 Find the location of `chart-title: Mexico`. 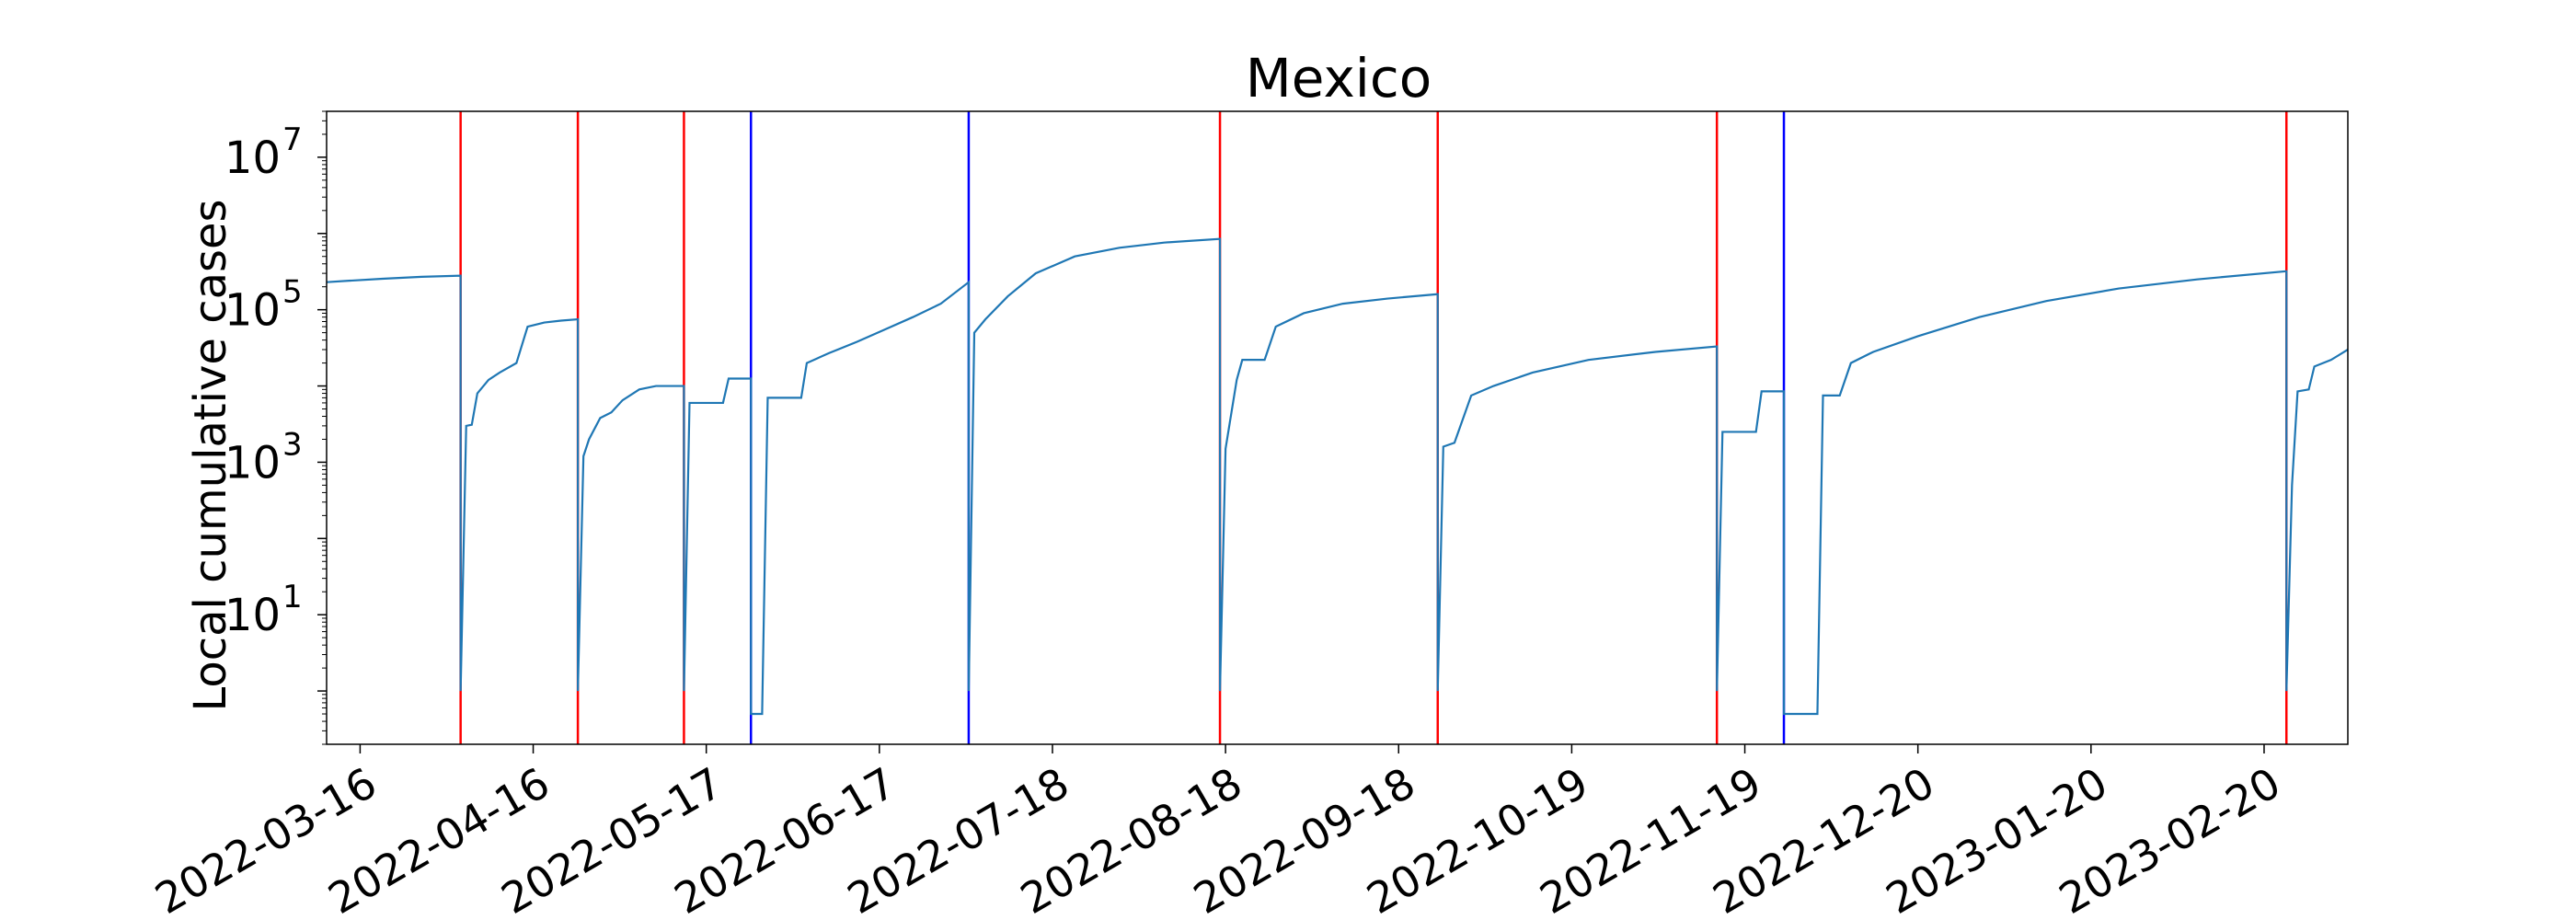

chart-title: Mexico is located at coordinates (1339, 78).